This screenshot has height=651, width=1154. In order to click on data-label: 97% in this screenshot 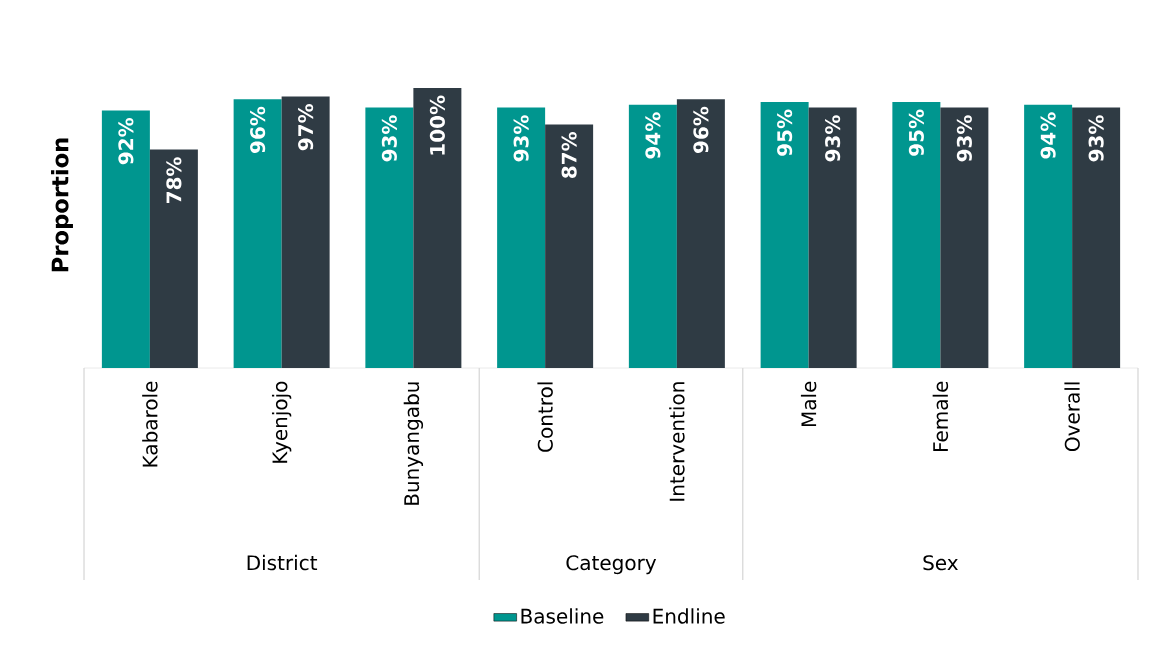, I will do `click(306, 127)`.